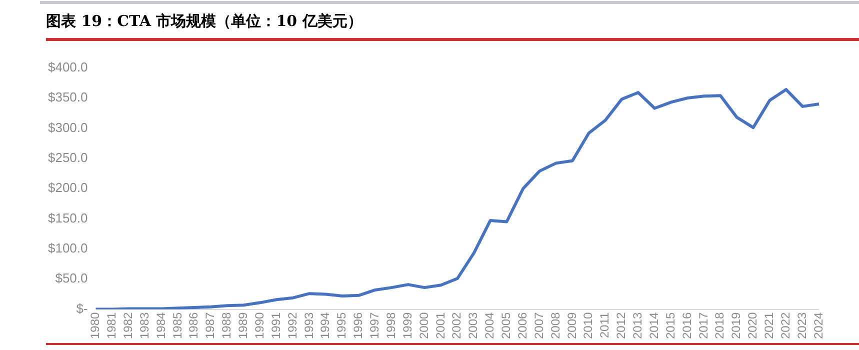 The width and height of the screenshot is (859, 350). I want to click on x-tick-label: 2006, so click(522, 326).